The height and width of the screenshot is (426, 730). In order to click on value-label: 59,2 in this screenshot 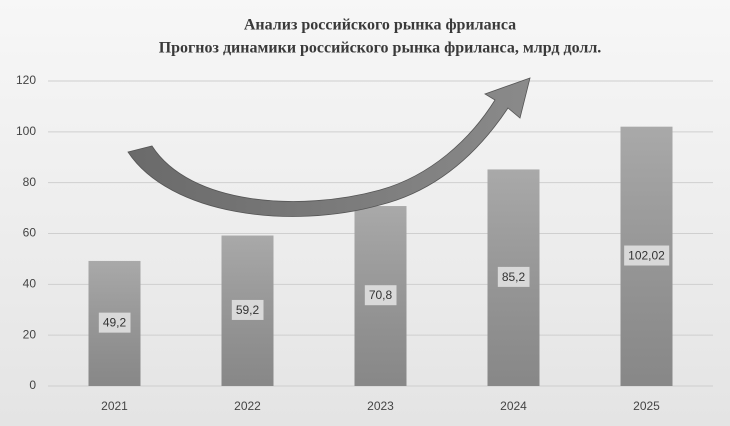, I will do `click(248, 310)`.